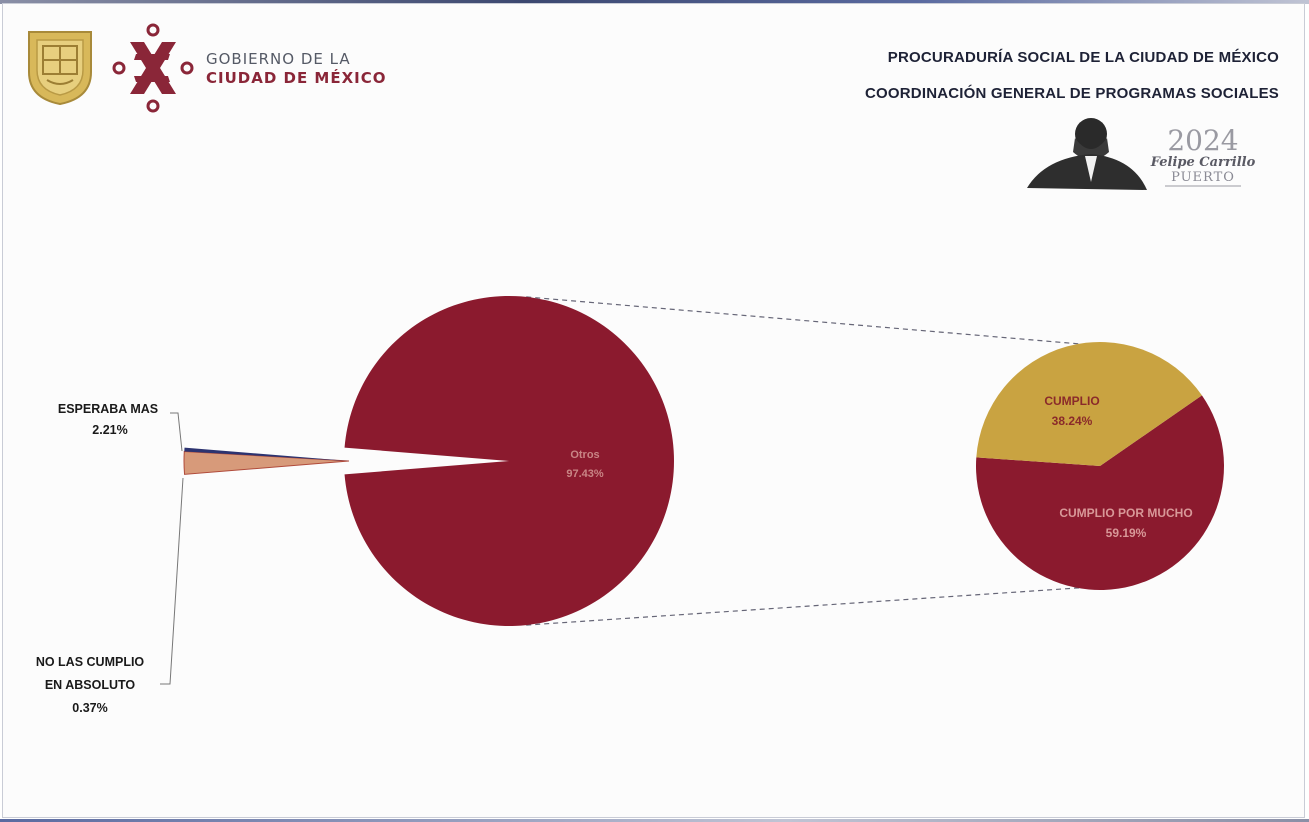  What do you see at coordinates (1203, 162) in the screenshot?
I see `badge-name: Felipe Carrillo` at bounding box center [1203, 162].